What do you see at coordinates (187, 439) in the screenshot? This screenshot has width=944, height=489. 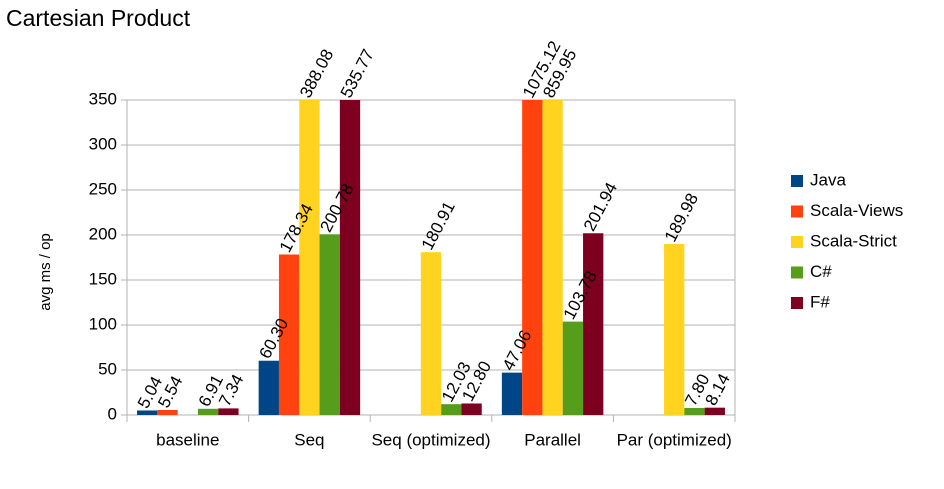 I see `x-tick-label: baseline` at bounding box center [187, 439].